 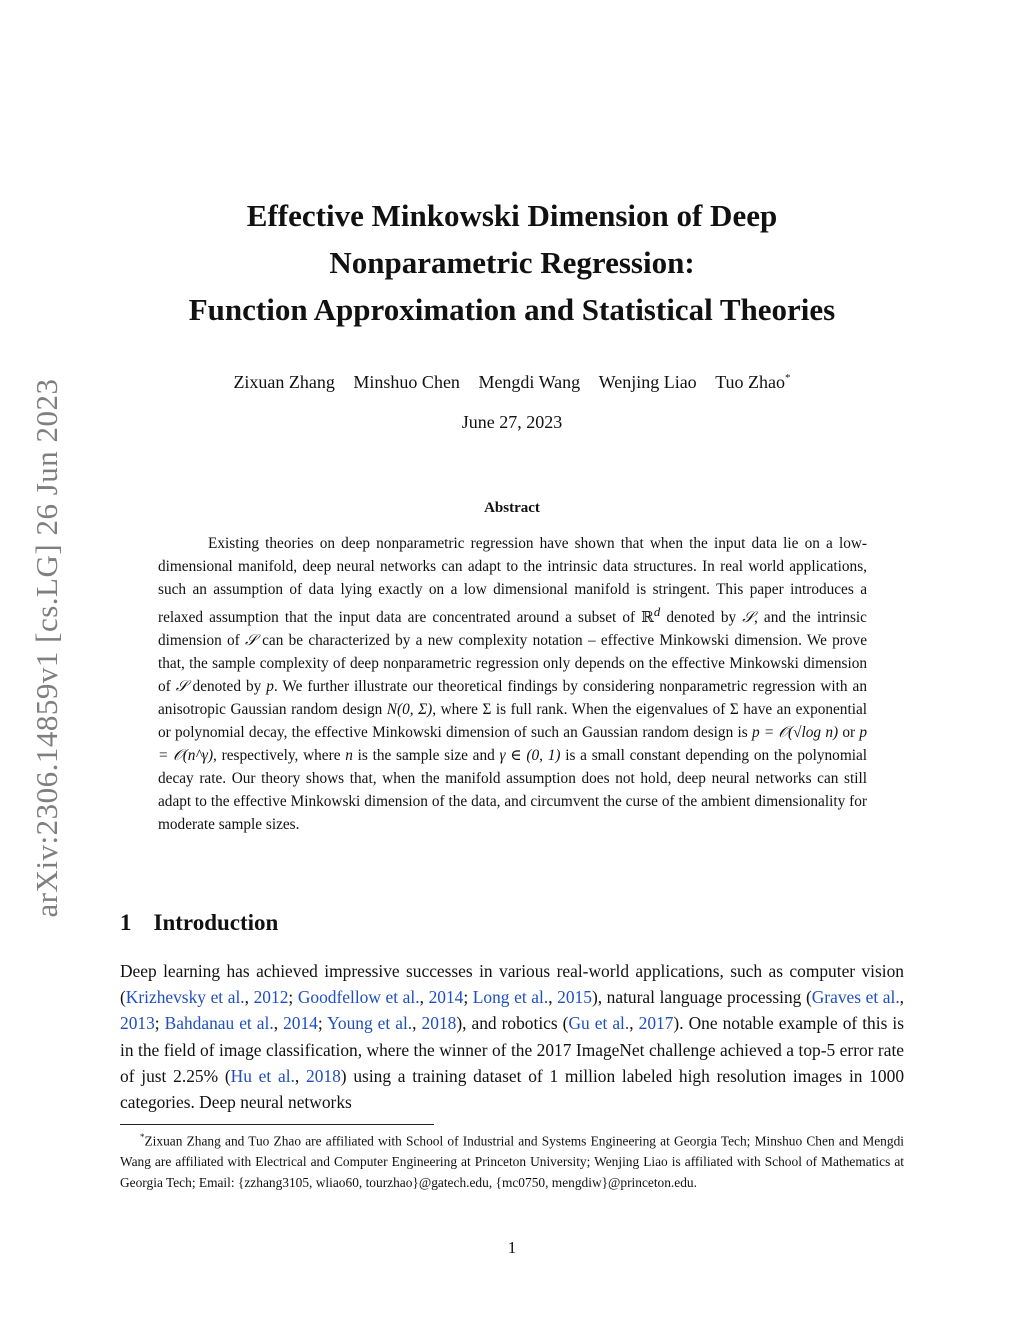 I want to click on math-expression: p = 𝒪(√log n), so click(x=795, y=733).